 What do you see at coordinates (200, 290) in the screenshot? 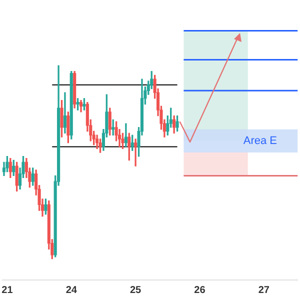
I see `x-tick-label: 26` at bounding box center [200, 290].